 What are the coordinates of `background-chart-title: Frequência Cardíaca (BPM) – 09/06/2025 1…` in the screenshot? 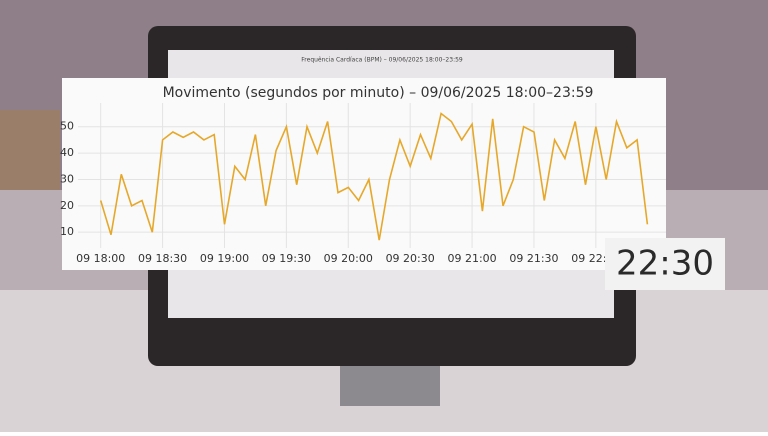 It's located at (382, 60).